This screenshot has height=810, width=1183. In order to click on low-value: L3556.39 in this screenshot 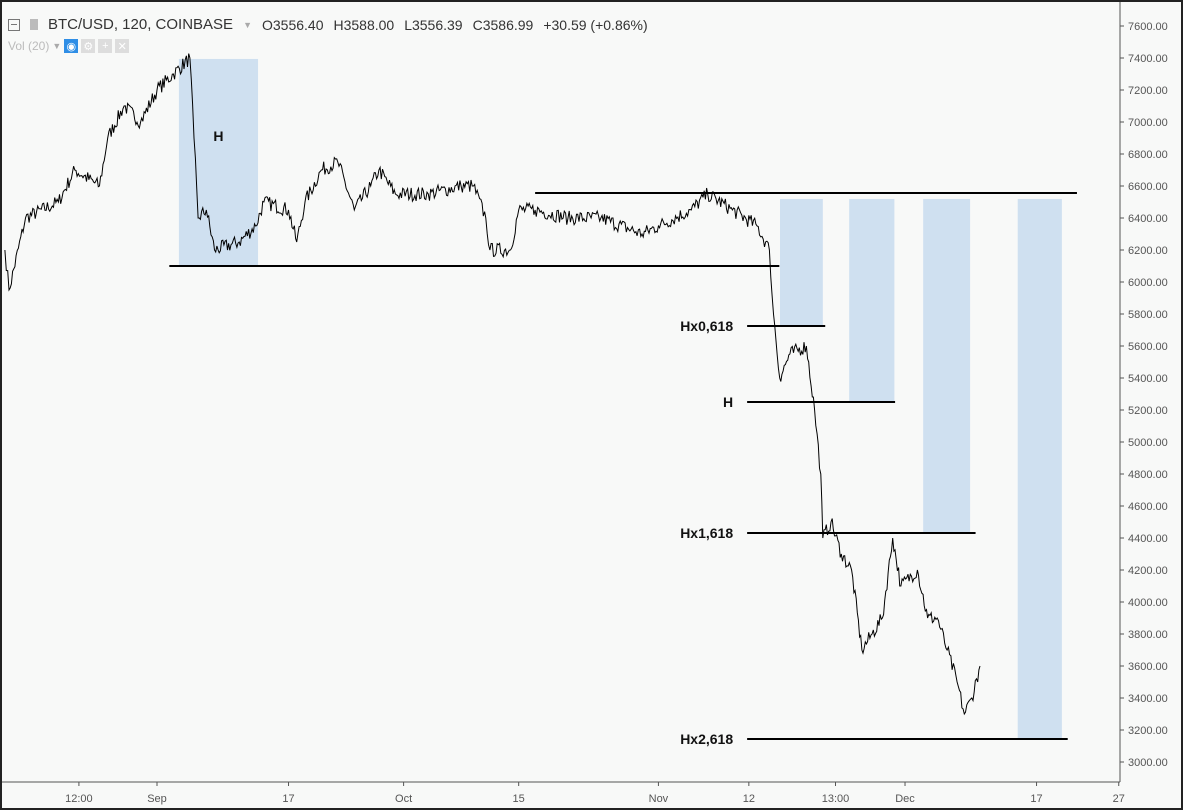, I will do `click(433, 24)`.